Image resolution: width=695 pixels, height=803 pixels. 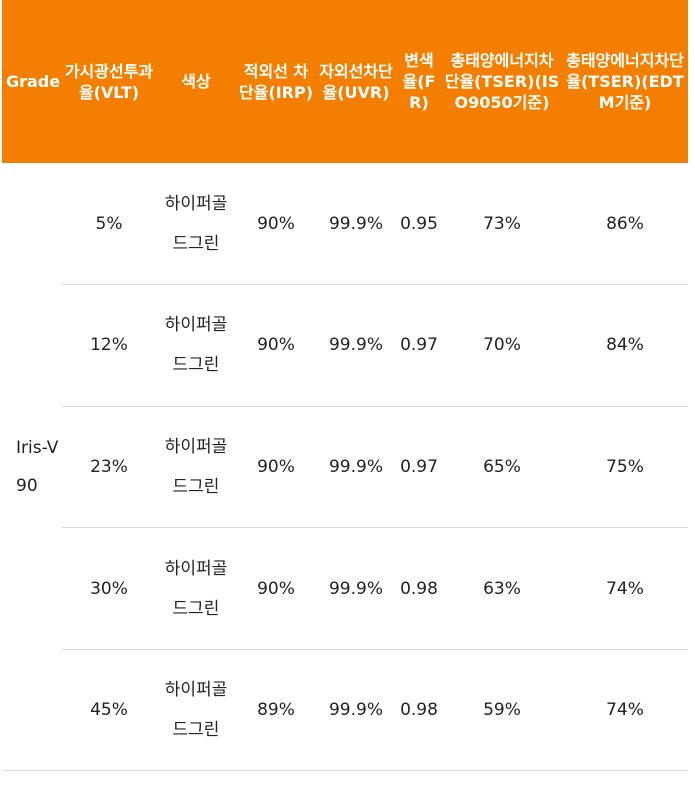 What do you see at coordinates (276, 81) in the screenshot?
I see `header-irp: 적외선 차단율(IRP)` at bounding box center [276, 81].